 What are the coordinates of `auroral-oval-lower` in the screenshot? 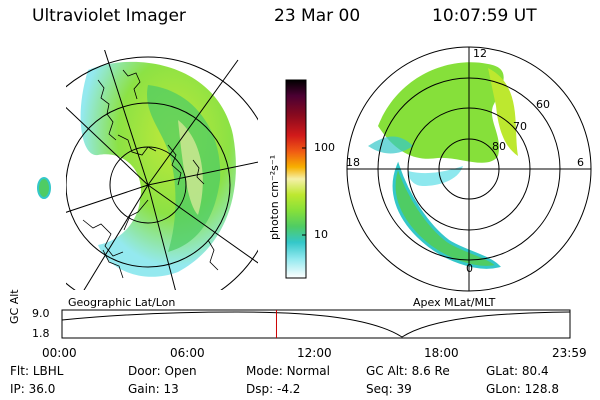 It's located at (446, 215).